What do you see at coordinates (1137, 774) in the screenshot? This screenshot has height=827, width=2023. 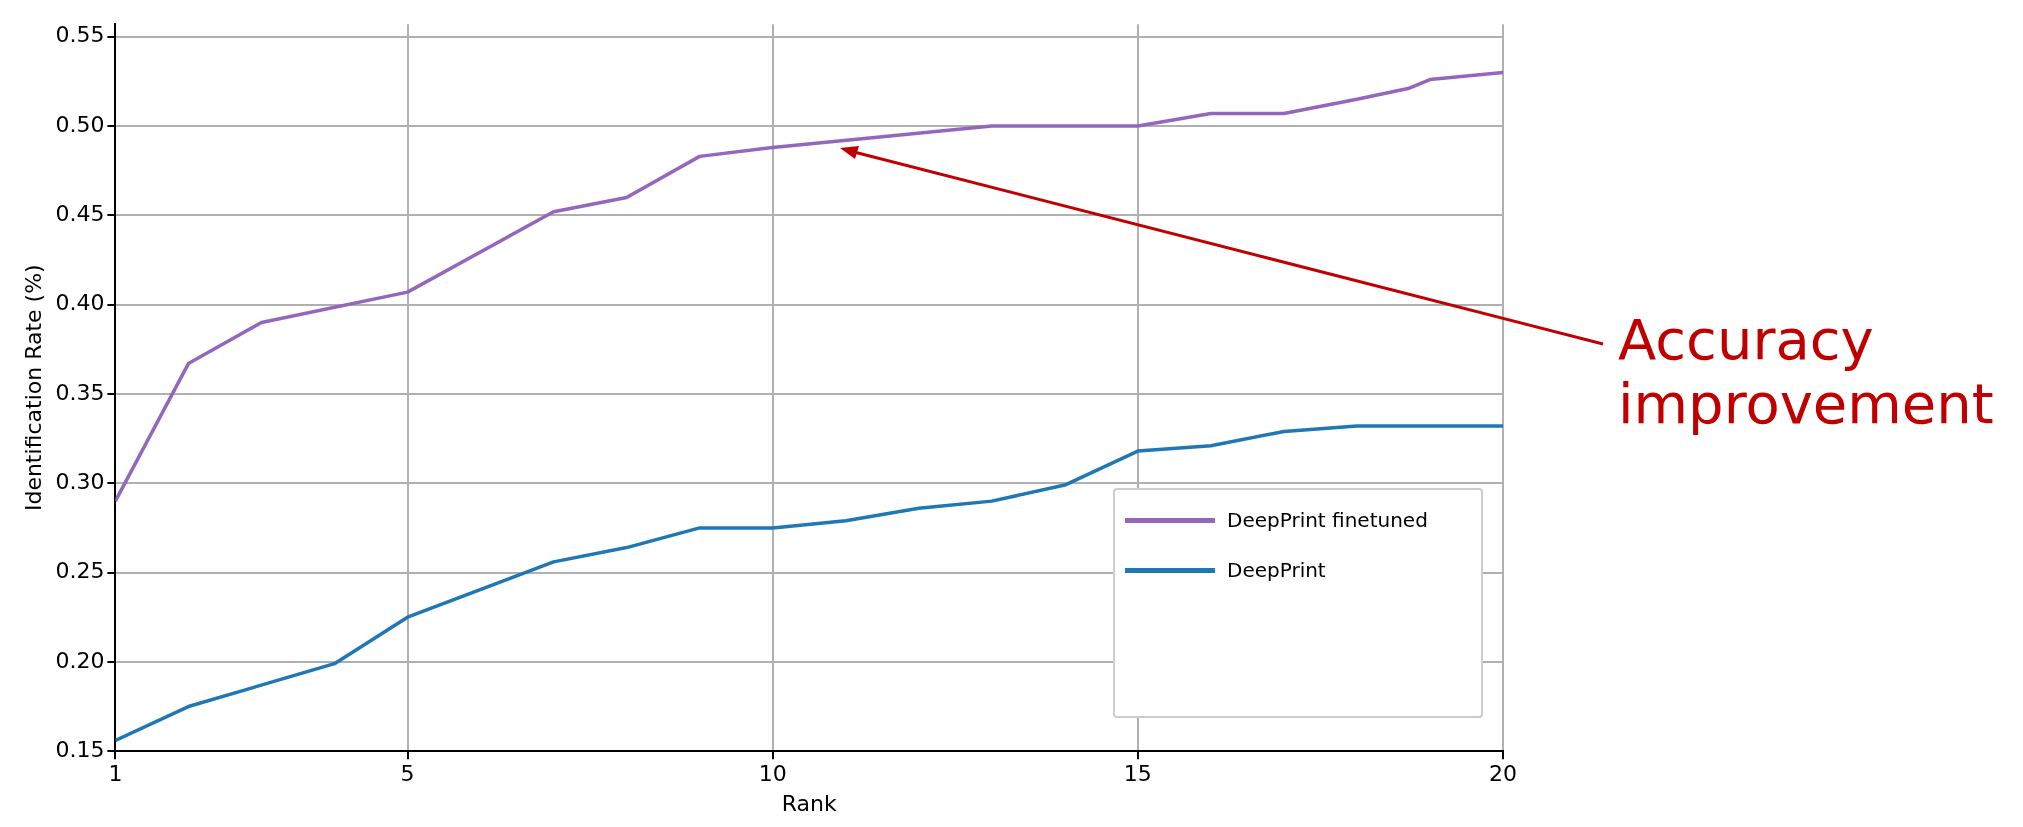 I see `x-tick-label: 15` at bounding box center [1137, 774].